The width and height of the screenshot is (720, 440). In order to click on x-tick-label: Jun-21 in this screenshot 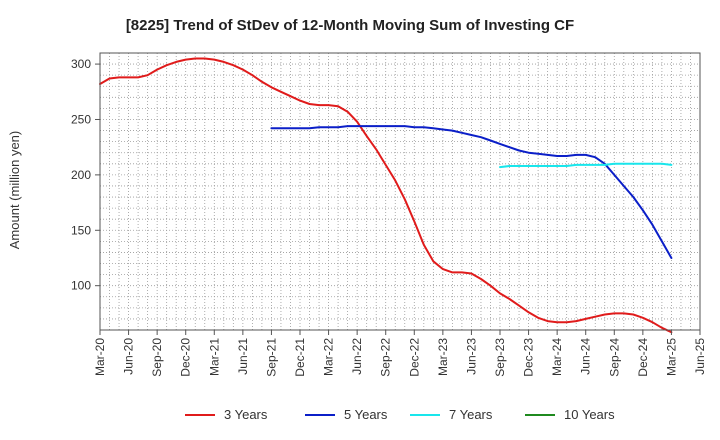, I will do `click(243, 356)`.